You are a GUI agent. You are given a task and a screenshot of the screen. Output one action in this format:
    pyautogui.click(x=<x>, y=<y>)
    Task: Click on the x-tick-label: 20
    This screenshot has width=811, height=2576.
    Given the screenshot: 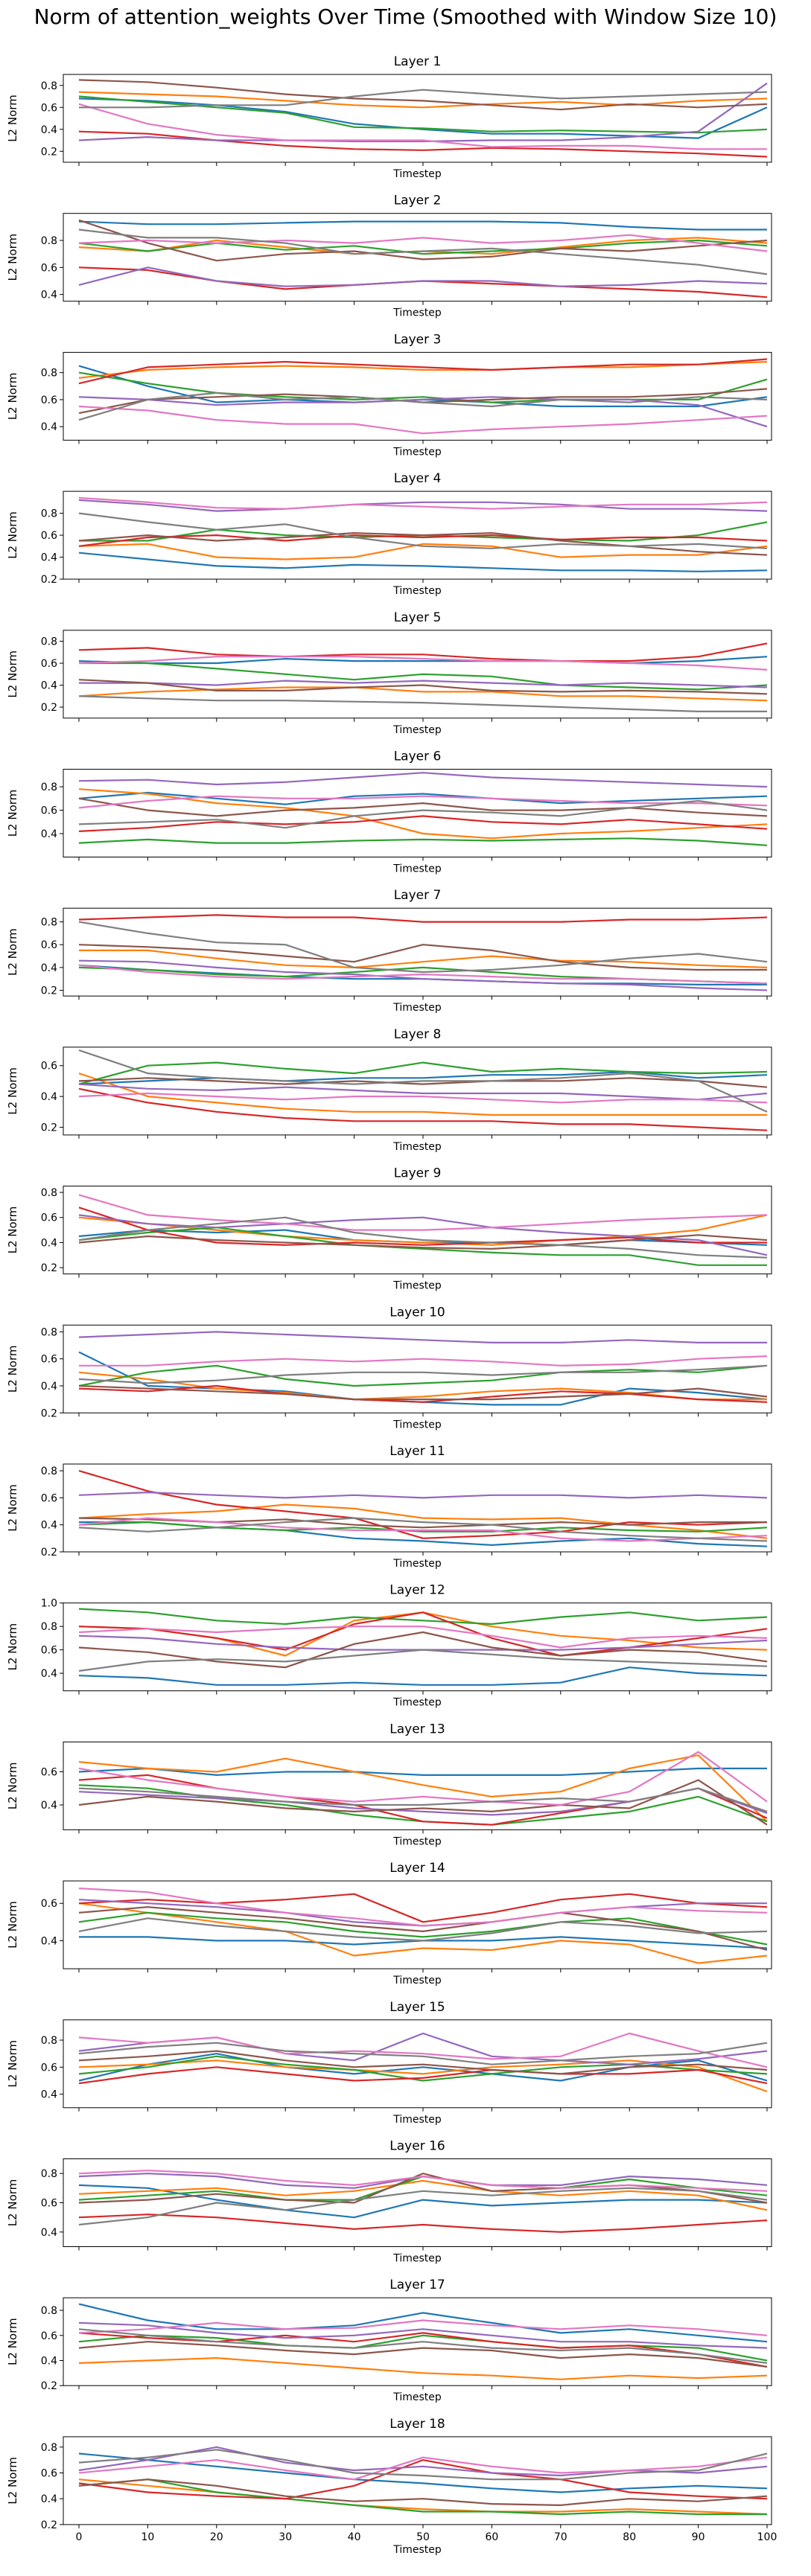 What is the action you would take?
    pyautogui.click(x=217, y=2537)
    